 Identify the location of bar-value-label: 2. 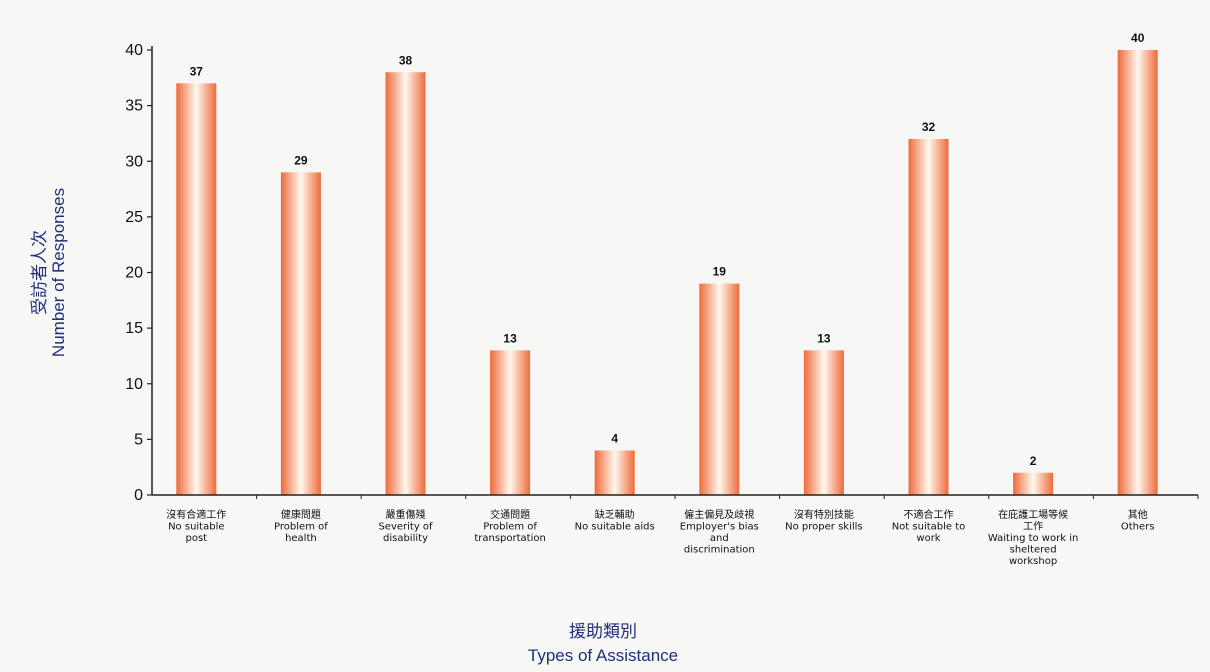
(1033, 461).